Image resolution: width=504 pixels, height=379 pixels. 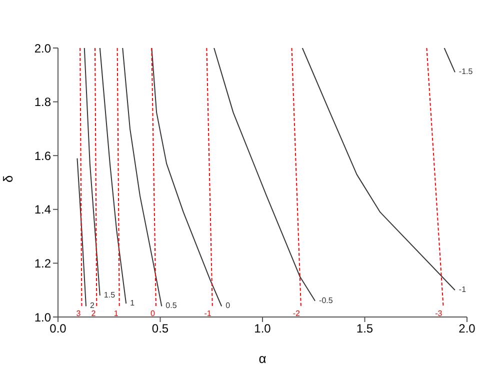 What do you see at coordinates (43, 209) in the screenshot?
I see `y-tick-label: 1.4` at bounding box center [43, 209].